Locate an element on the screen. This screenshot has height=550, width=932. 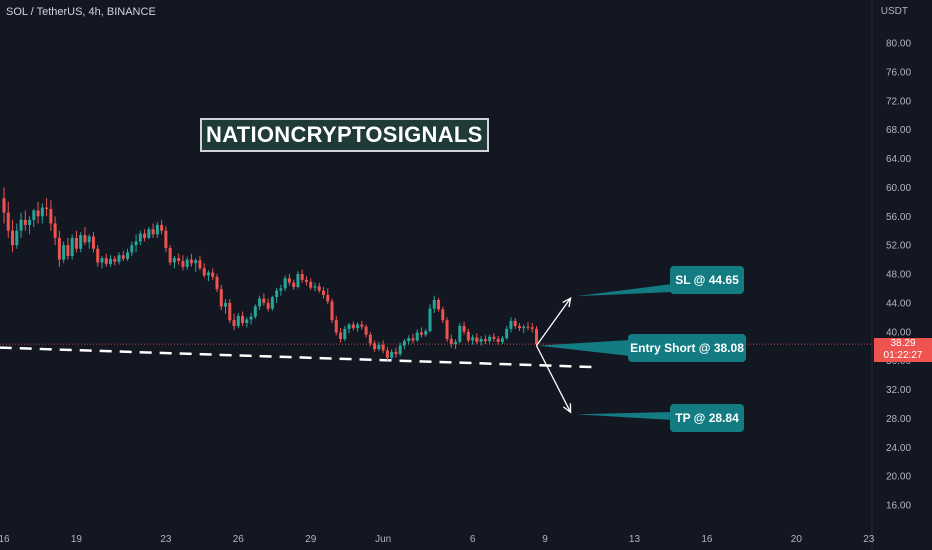
price-axis-unit: USDT is located at coordinates (894, 11).